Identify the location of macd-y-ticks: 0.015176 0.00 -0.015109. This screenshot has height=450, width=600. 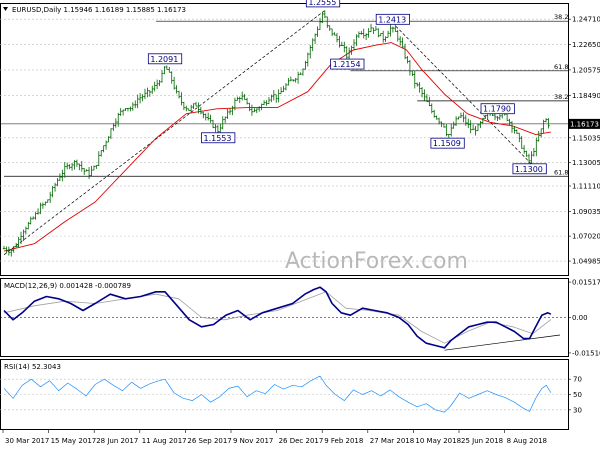
(584, 318).